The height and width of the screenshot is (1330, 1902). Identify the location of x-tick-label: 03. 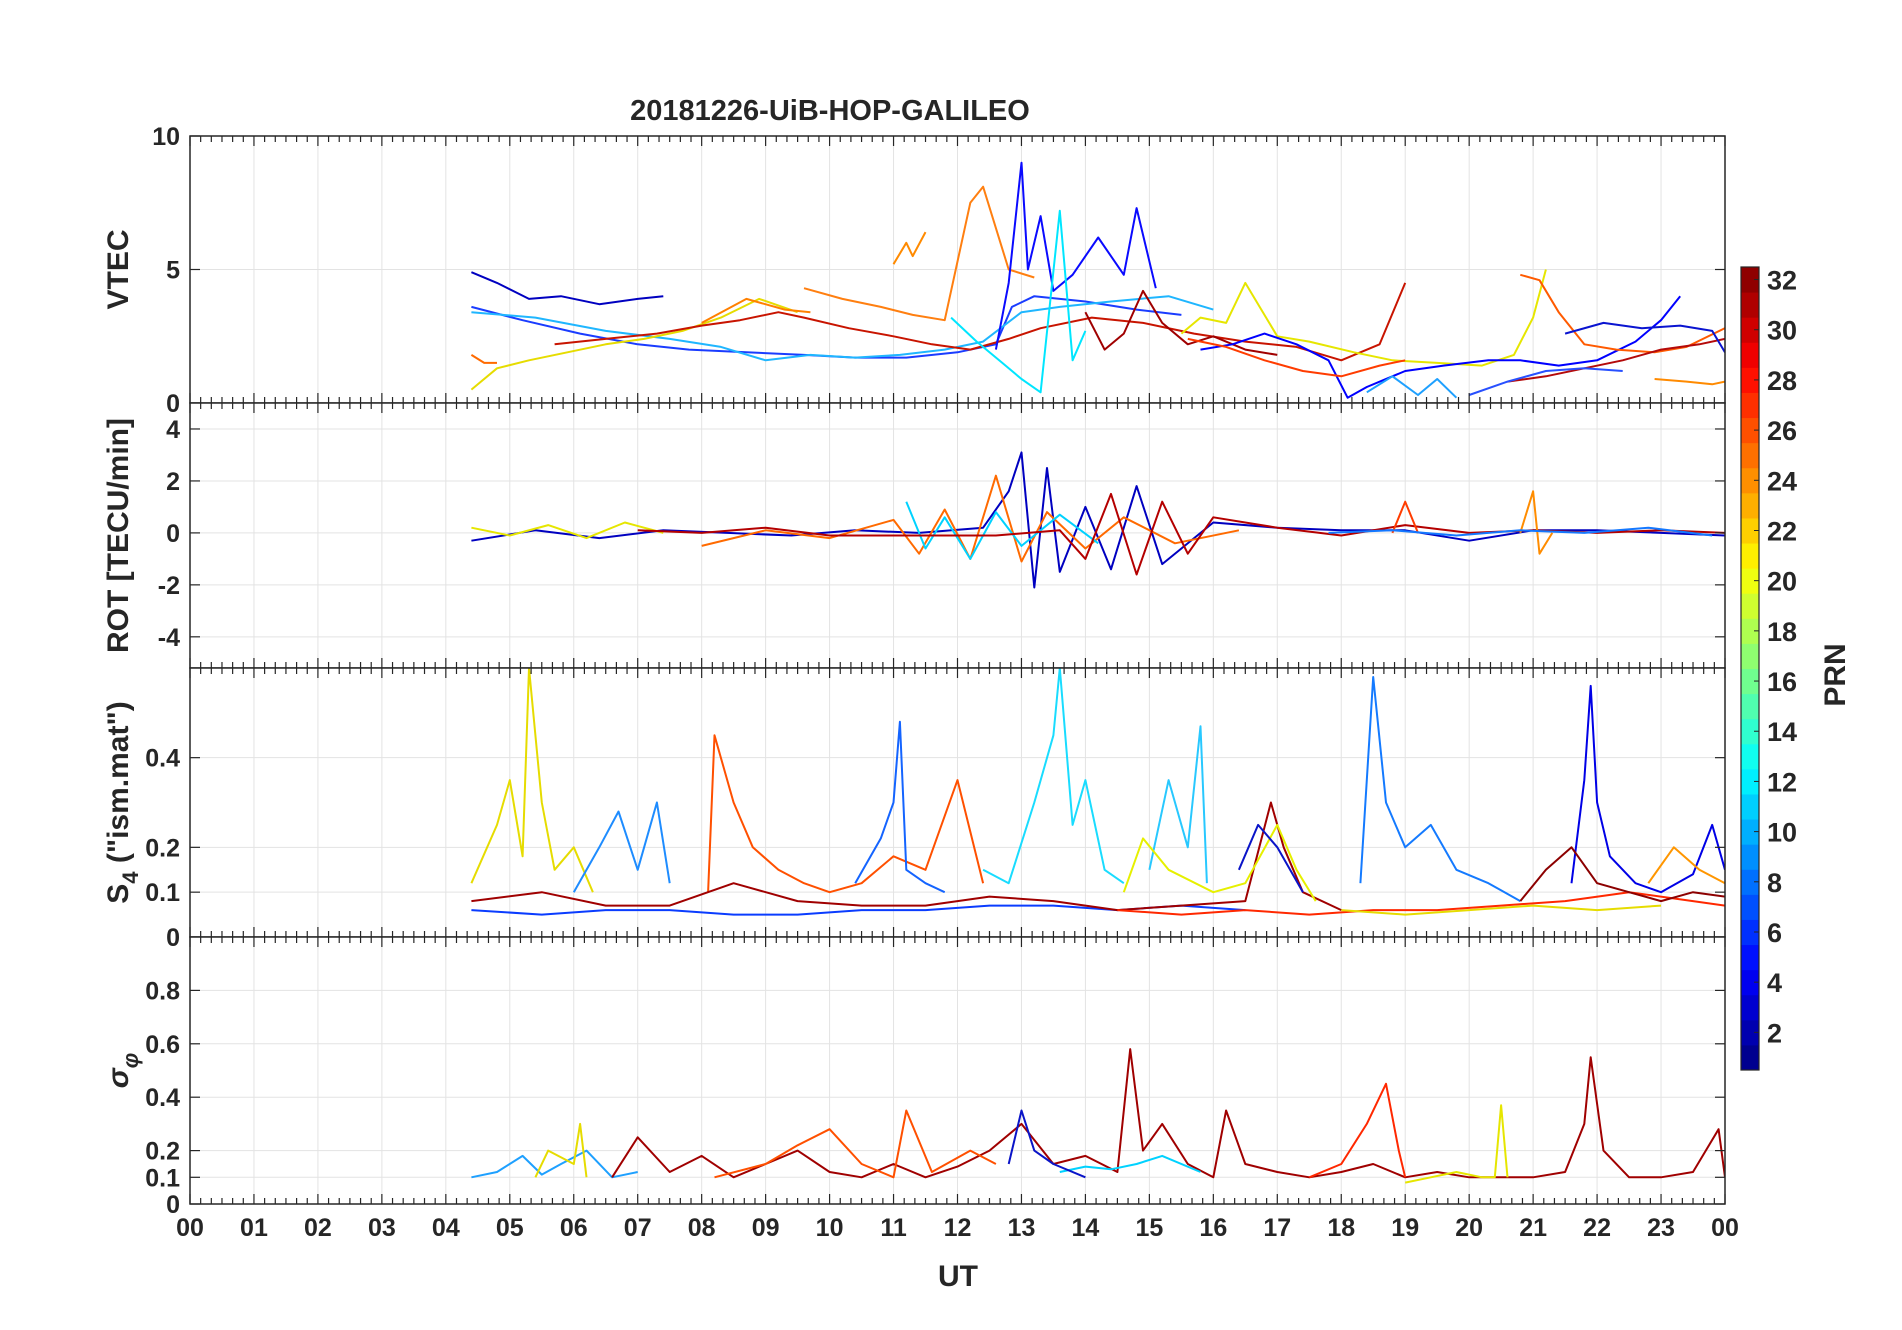
(382, 1228).